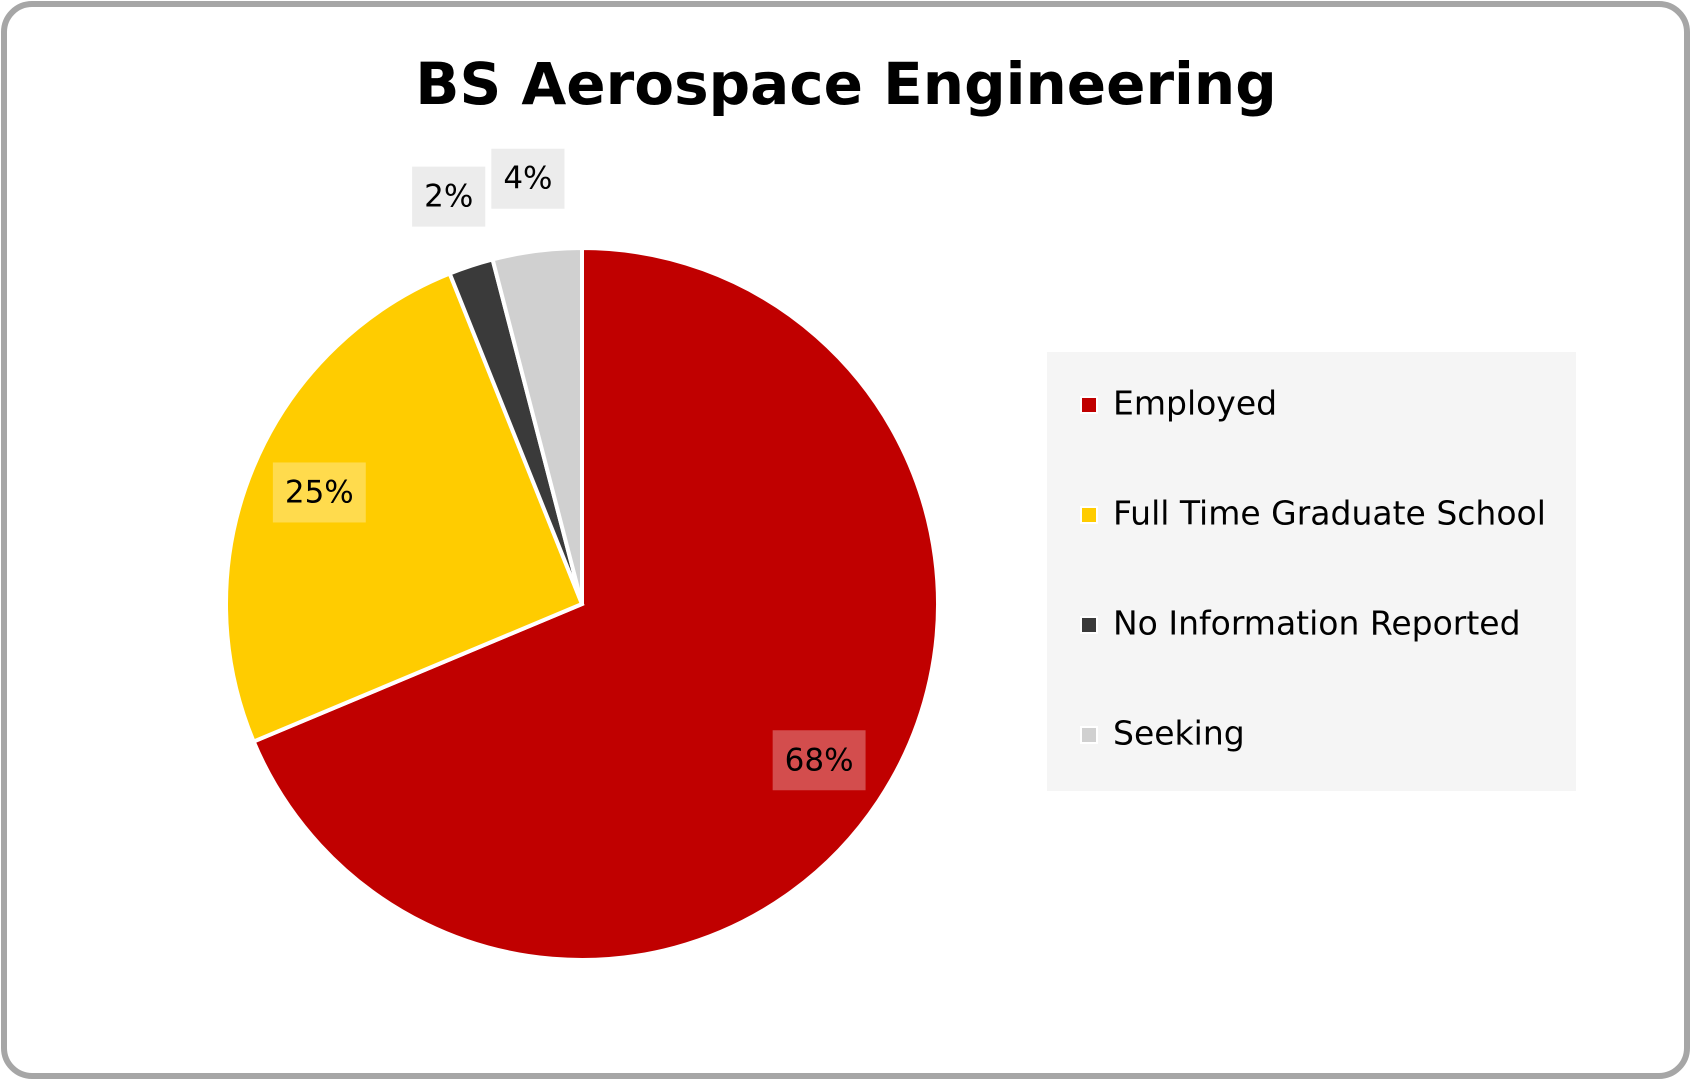  I want to click on legend-label: Employed, so click(1195, 403).